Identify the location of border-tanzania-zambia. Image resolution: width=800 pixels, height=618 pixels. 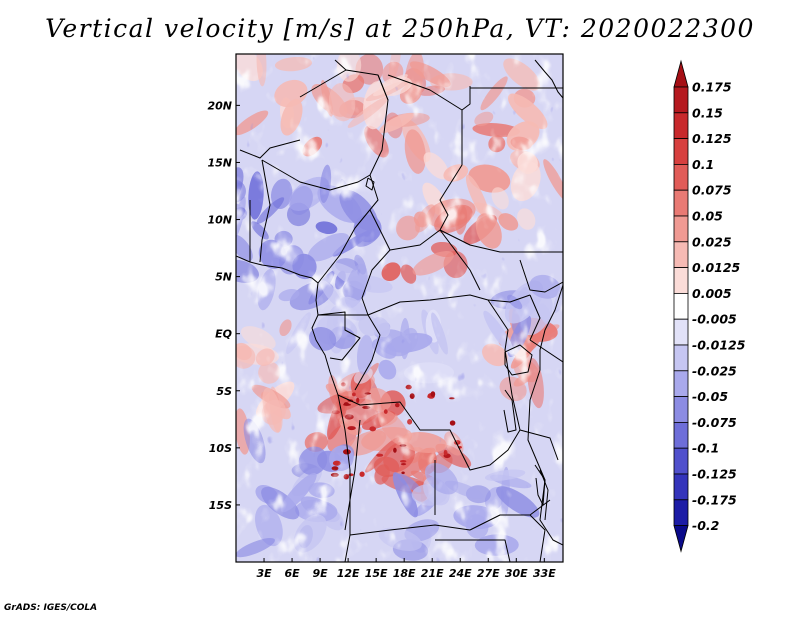
(539, 445).